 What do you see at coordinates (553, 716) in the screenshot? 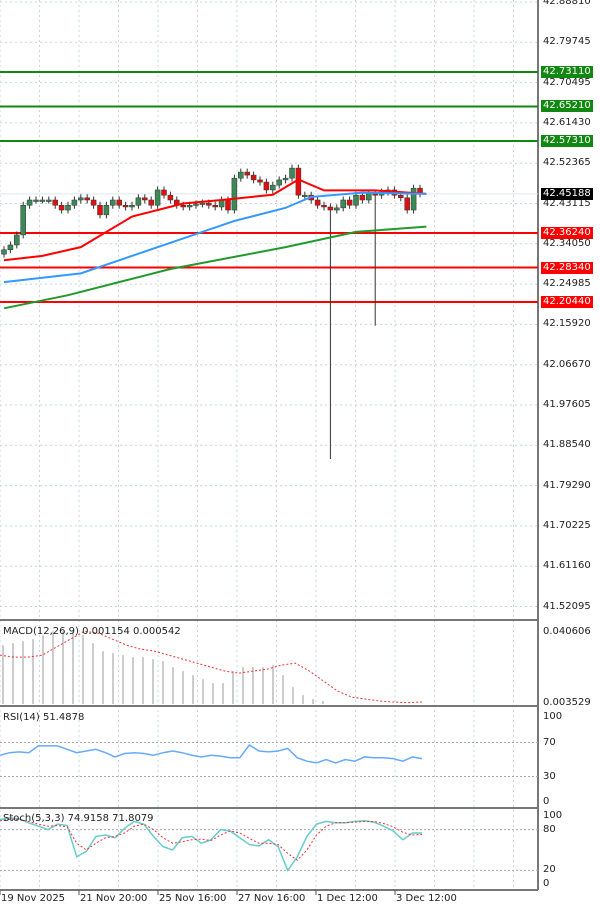
I see `rsi-tick: 100` at bounding box center [553, 716].